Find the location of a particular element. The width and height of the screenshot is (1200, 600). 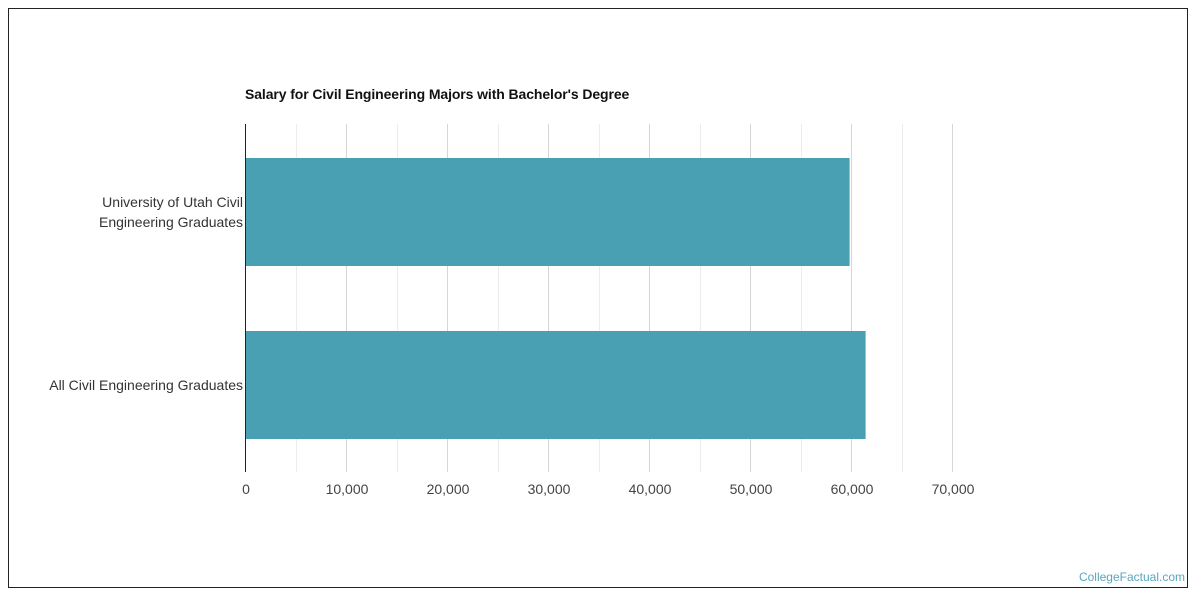

category-label-all-civil-engineering: All Civil Engineering Graduates is located at coordinates (146, 385).